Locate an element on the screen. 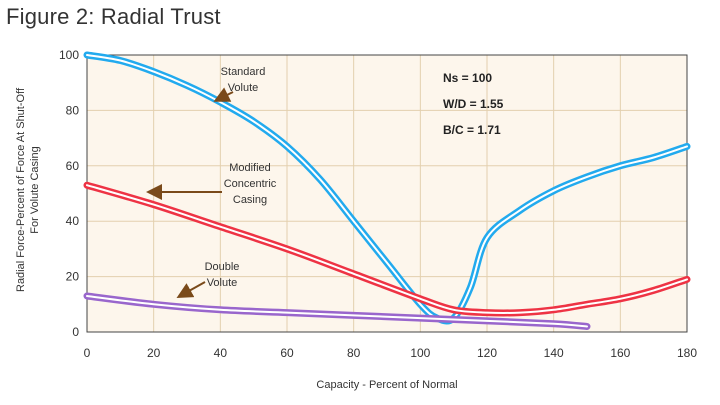 This screenshot has height=405, width=720. y-tick-label: 100 is located at coordinates (69, 55).